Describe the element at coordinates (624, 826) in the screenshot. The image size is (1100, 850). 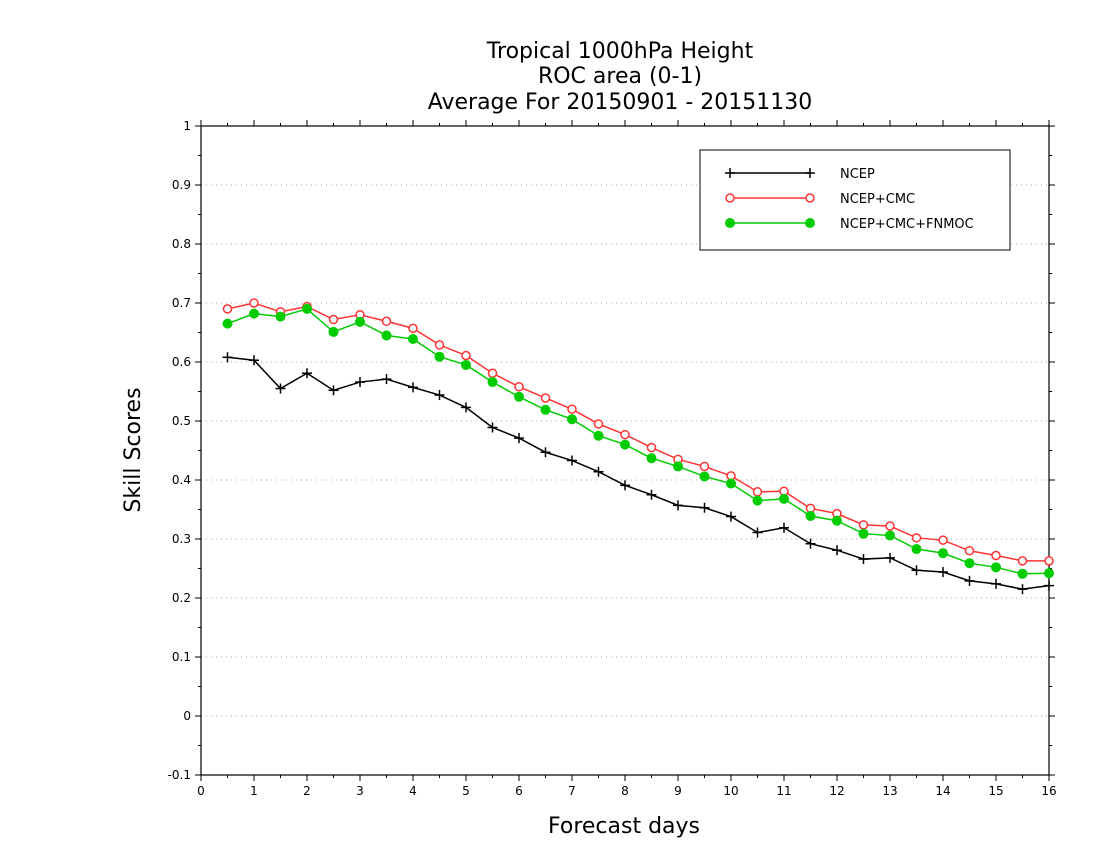
I see `x-axis-label: Forecast days` at that location.